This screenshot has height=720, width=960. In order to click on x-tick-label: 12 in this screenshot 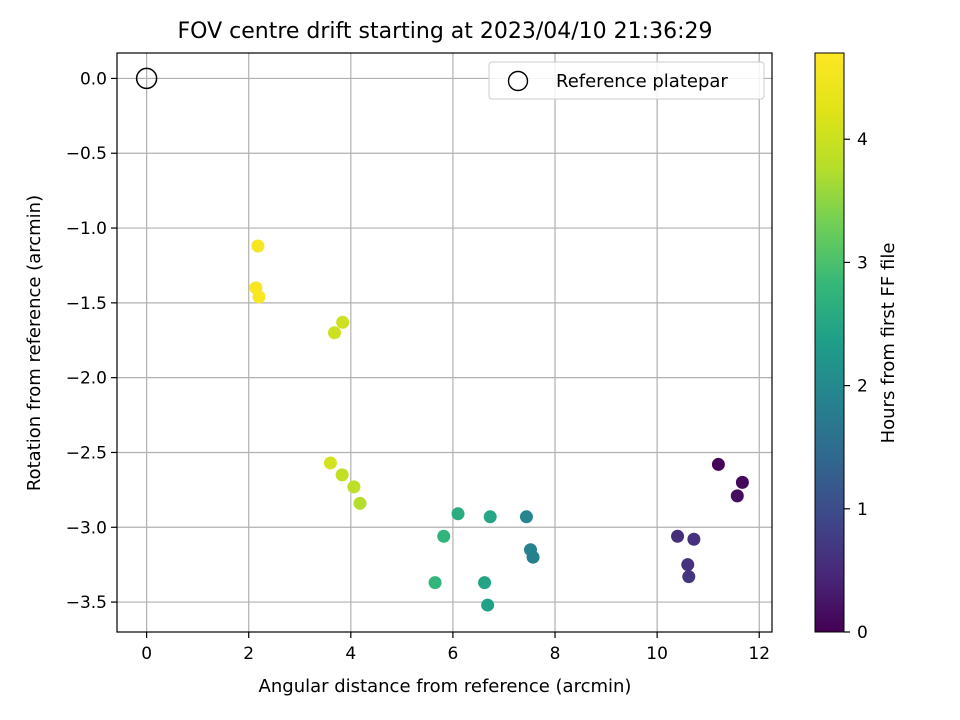, I will do `click(759, 654)`.